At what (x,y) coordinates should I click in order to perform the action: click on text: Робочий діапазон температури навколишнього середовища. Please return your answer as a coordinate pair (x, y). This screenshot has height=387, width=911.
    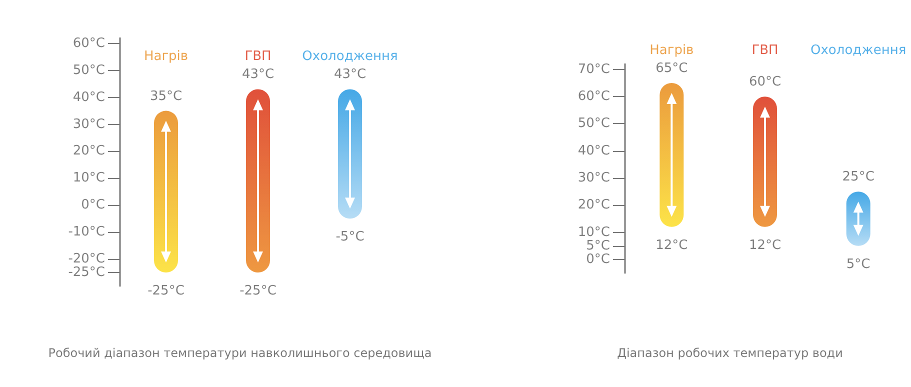
    Looking at the image, I should click on (240, 353).